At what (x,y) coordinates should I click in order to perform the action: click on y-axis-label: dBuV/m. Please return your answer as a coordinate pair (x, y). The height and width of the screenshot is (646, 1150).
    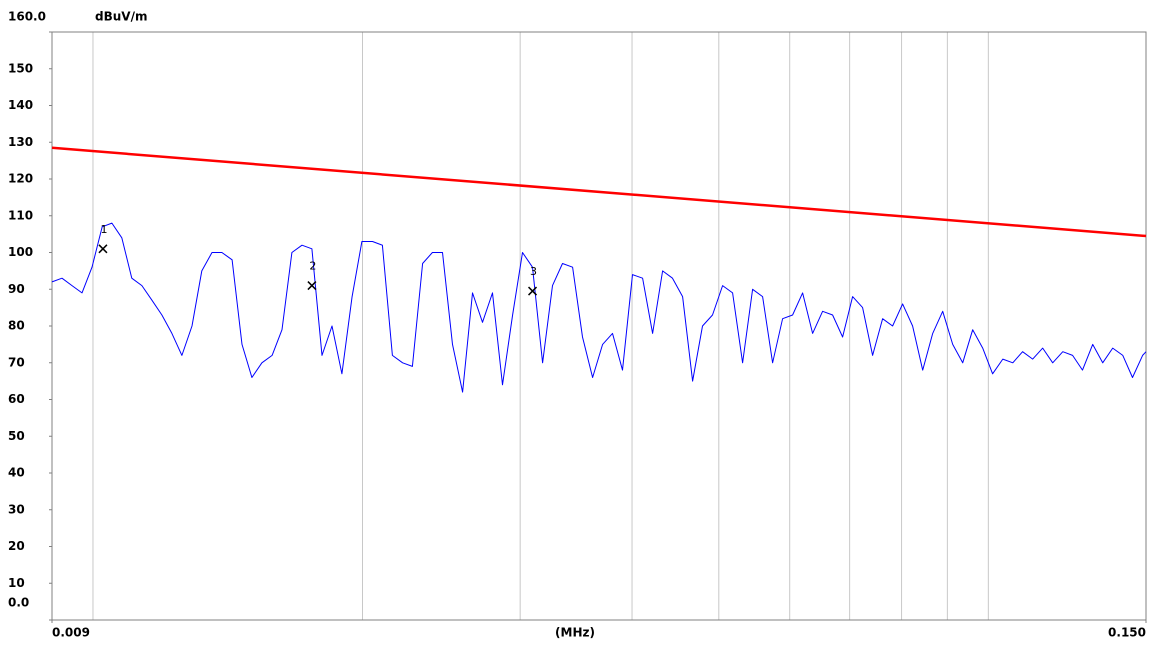
    Looking at the image, I should click on (121, 17).